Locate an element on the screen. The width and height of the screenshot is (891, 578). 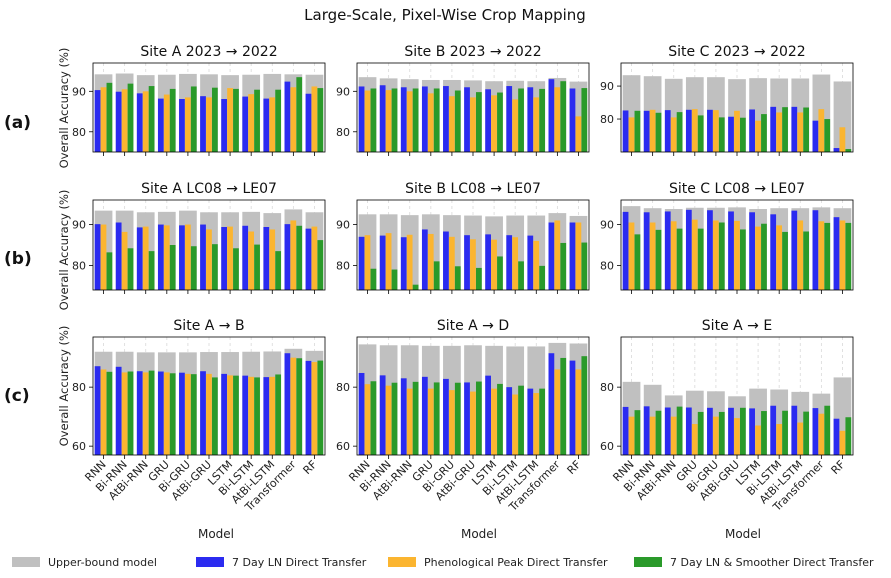
legend-swatch-smooth is located at coordinates (648, 562).